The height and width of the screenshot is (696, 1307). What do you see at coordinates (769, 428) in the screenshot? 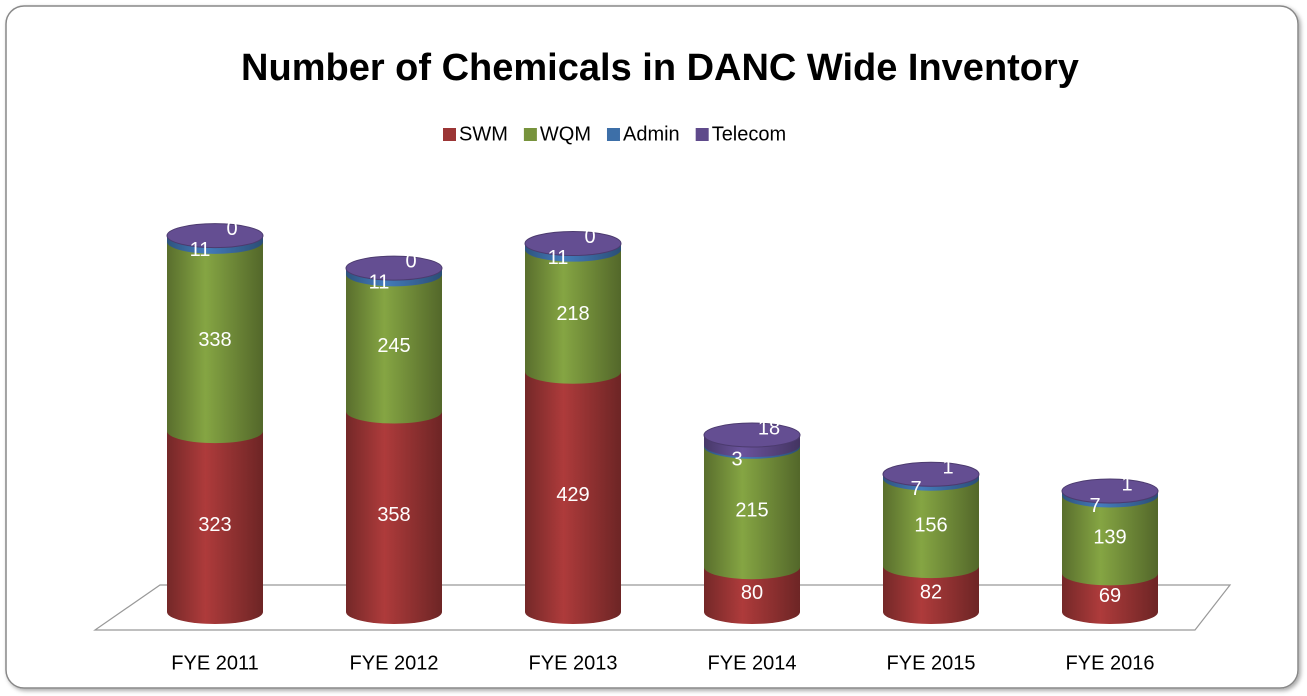
I see `data-label: 18` at bounding box center [769, 428].